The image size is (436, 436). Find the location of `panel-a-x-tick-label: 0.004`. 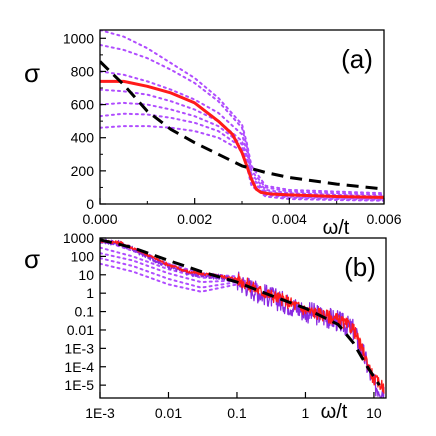

panel-a-x-tick-label: 0.004 is located at coordinates (289, 219).